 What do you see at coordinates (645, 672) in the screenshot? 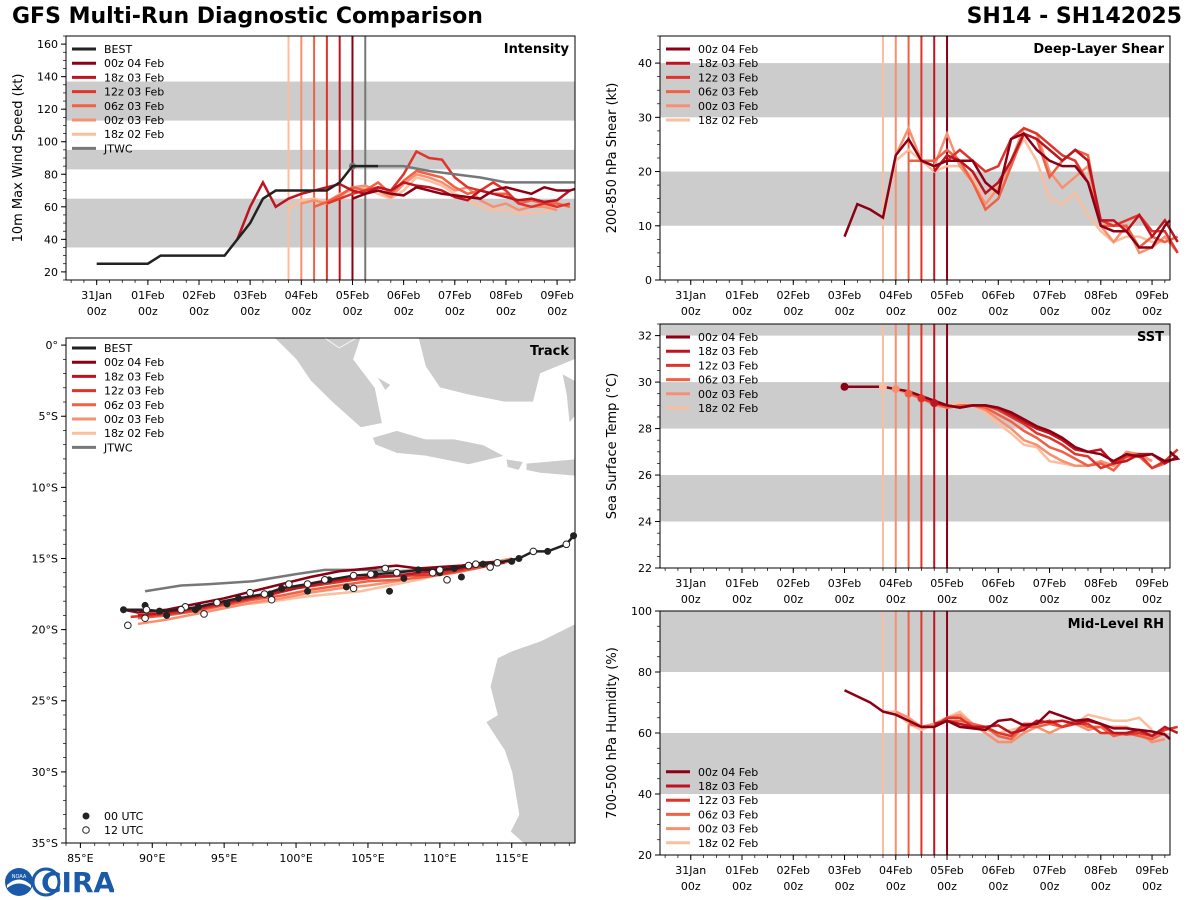
I see `y-tick-label: 80` at bounding box center [645, 672].